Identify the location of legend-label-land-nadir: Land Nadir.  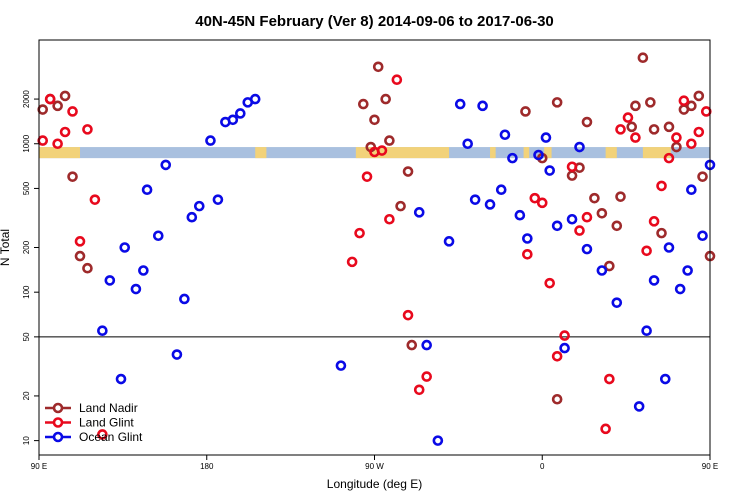
(108, 408).